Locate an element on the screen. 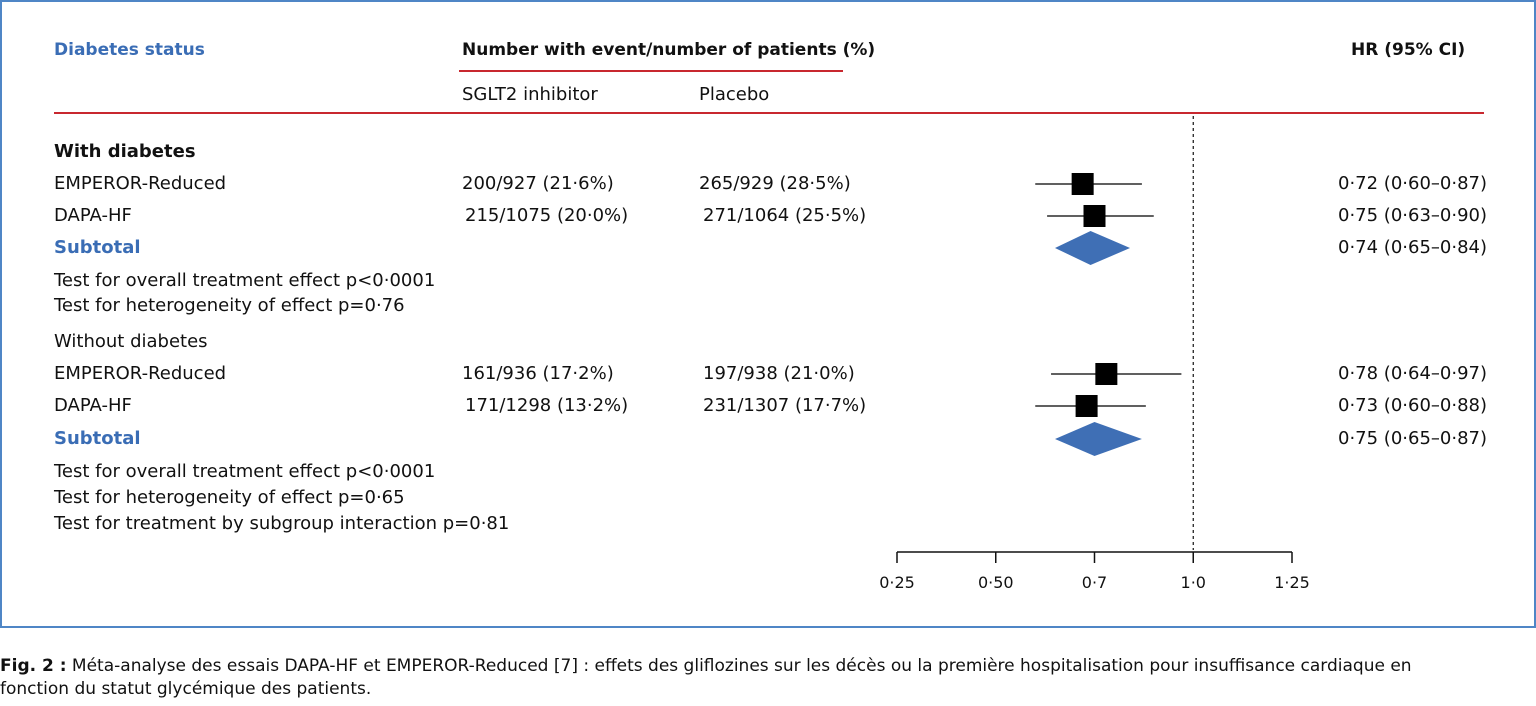  row-hr-value: 0·75 (0·63–0·90) is located at coordinates (1413, 215).